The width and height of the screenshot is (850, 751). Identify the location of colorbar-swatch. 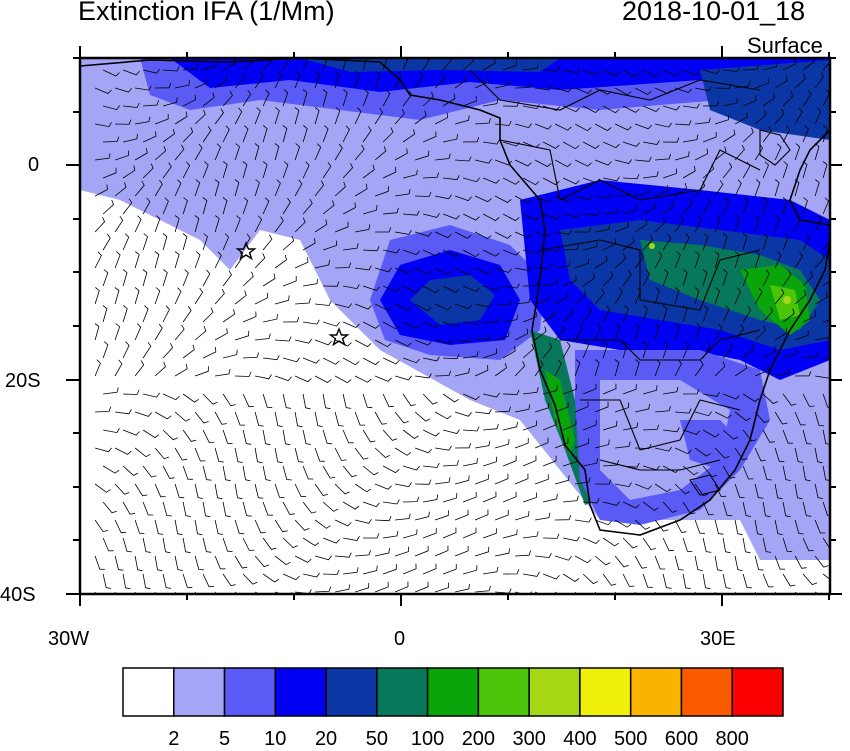
(656, 692).